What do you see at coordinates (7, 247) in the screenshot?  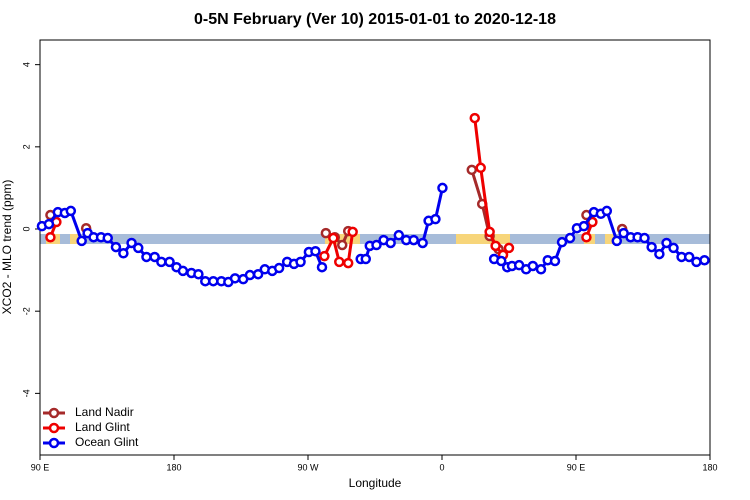 I see `y-axis-label: XCO2 - MLO trend (ppm)` at bounding box center [7, 247].